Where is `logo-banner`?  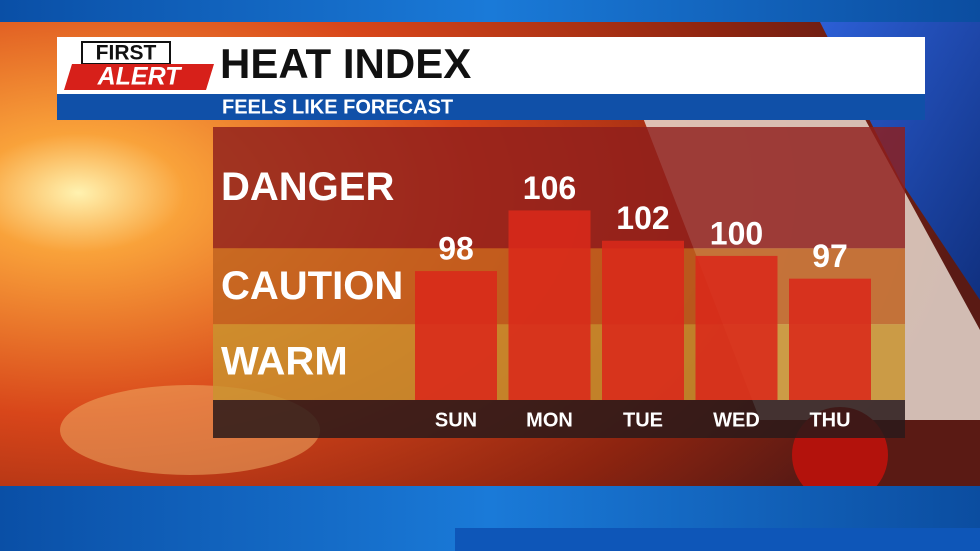
logo-banner is located at coordinates (139, 77).